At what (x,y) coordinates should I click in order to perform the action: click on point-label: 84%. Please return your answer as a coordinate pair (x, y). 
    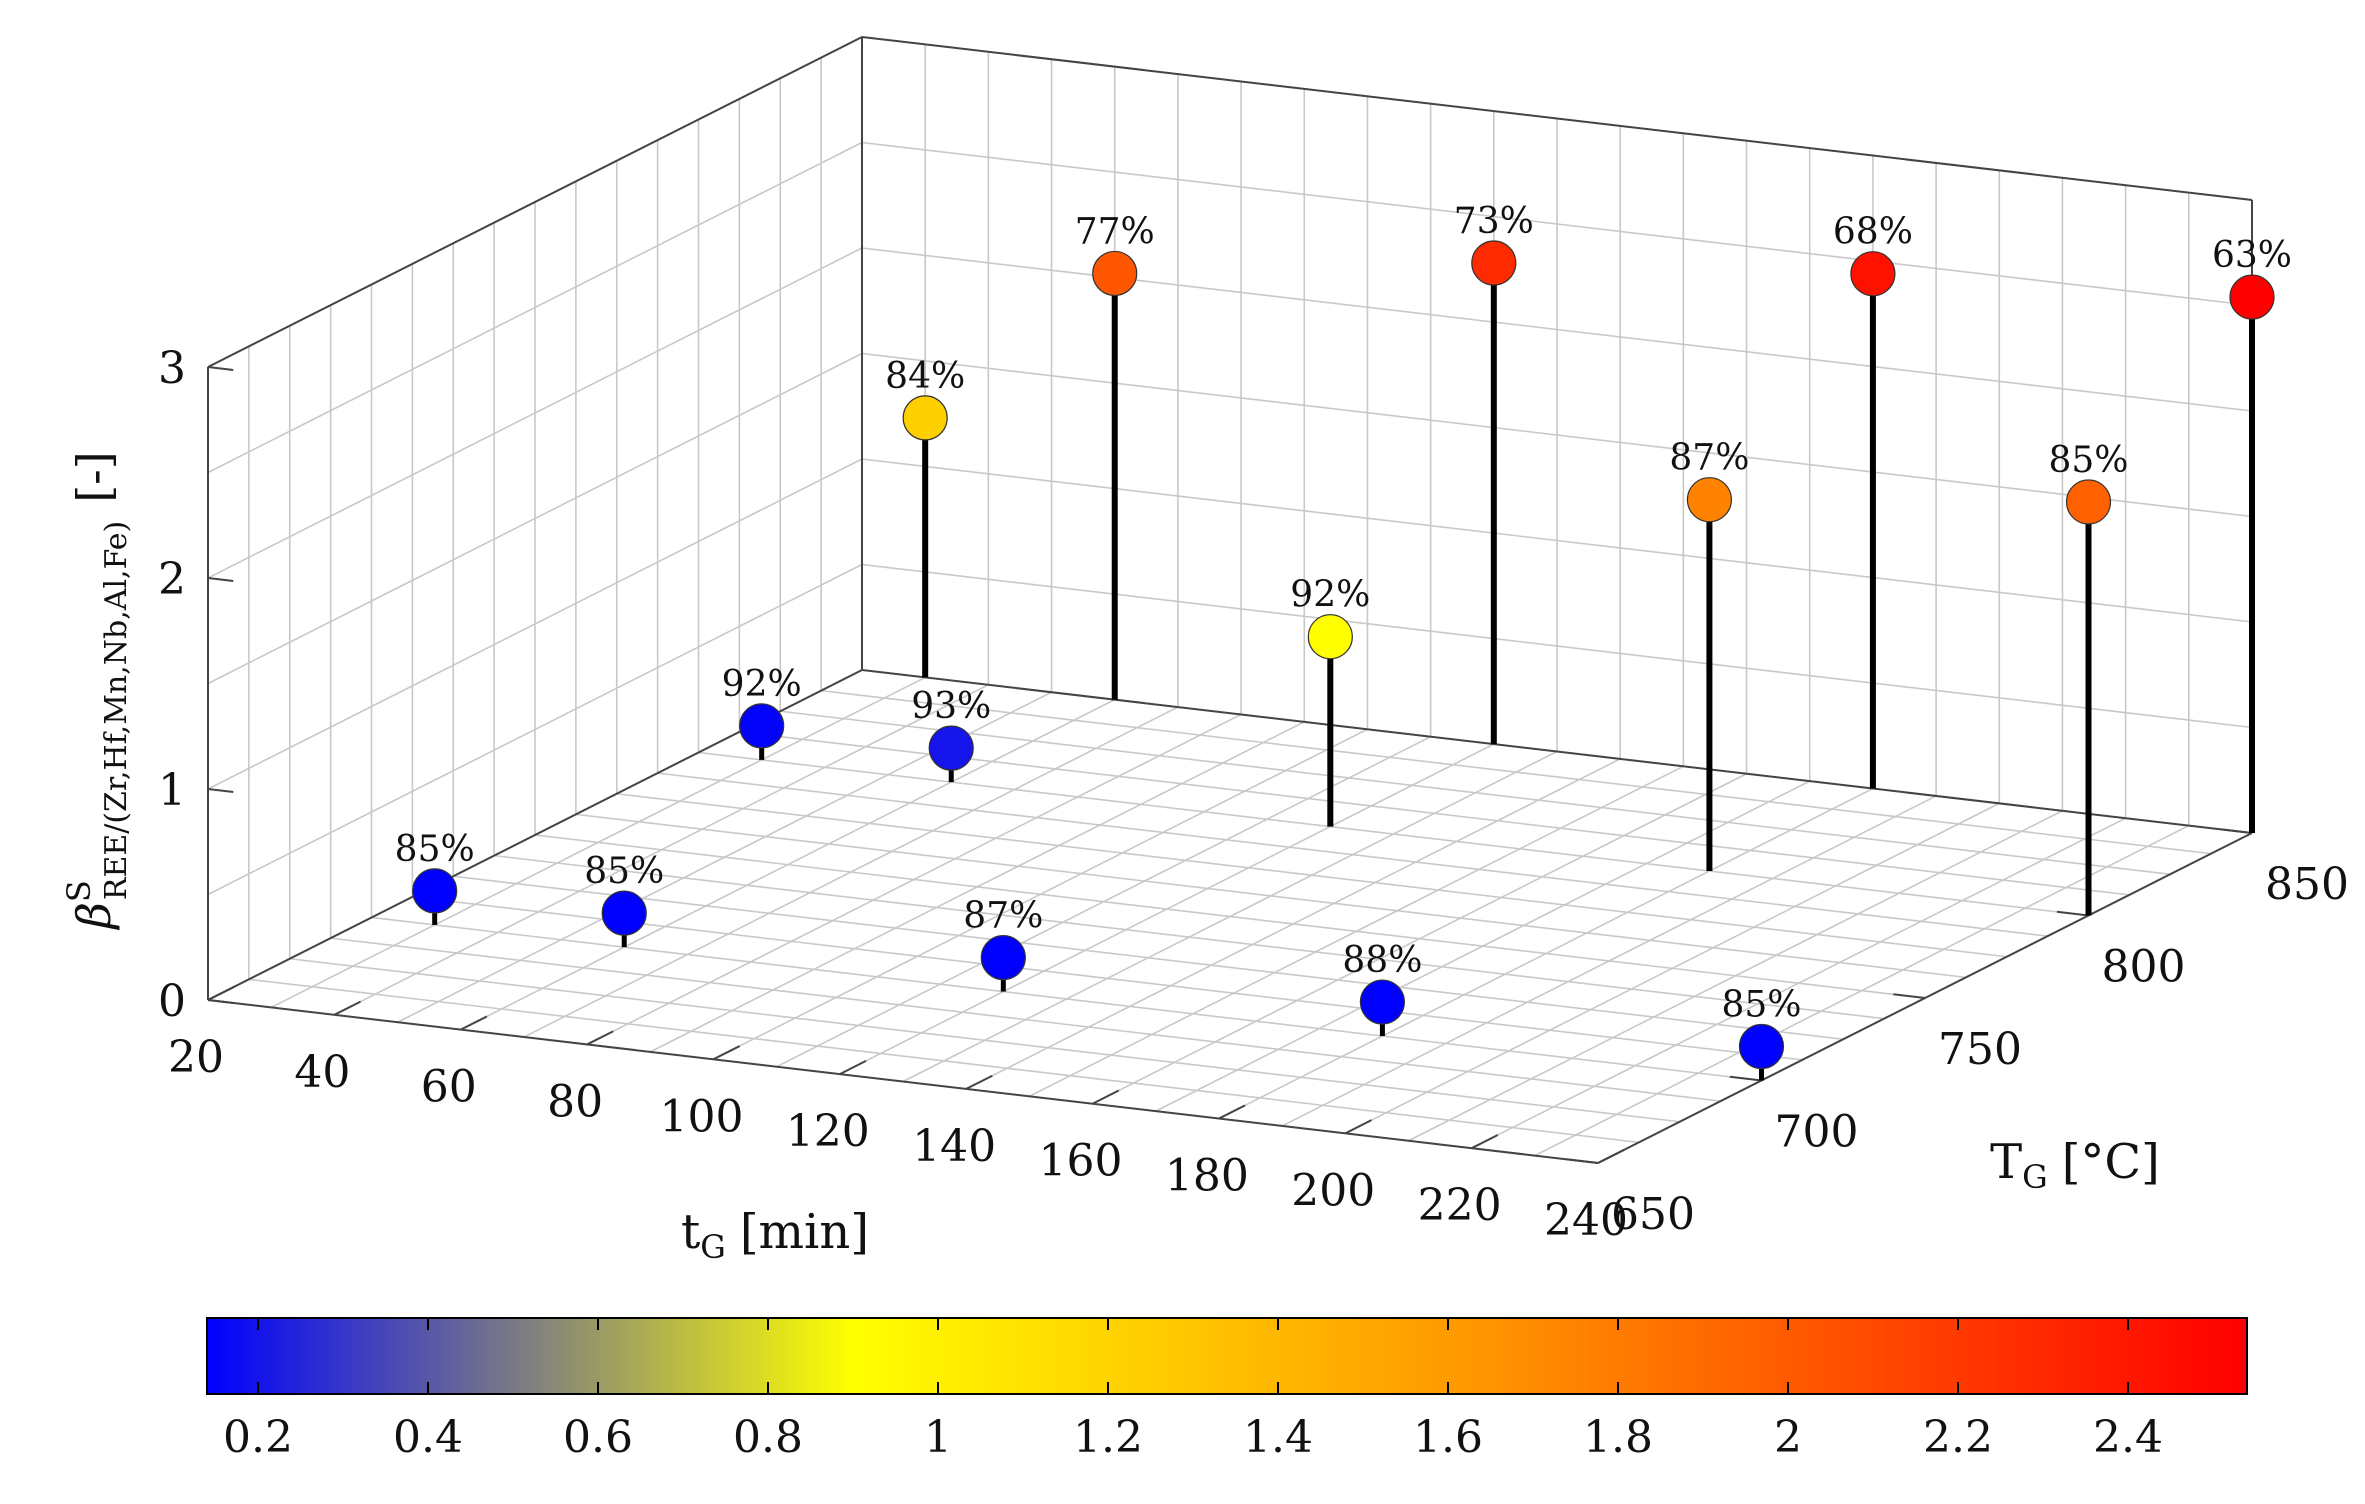
    Looking at the image, I should click on (925, 376).